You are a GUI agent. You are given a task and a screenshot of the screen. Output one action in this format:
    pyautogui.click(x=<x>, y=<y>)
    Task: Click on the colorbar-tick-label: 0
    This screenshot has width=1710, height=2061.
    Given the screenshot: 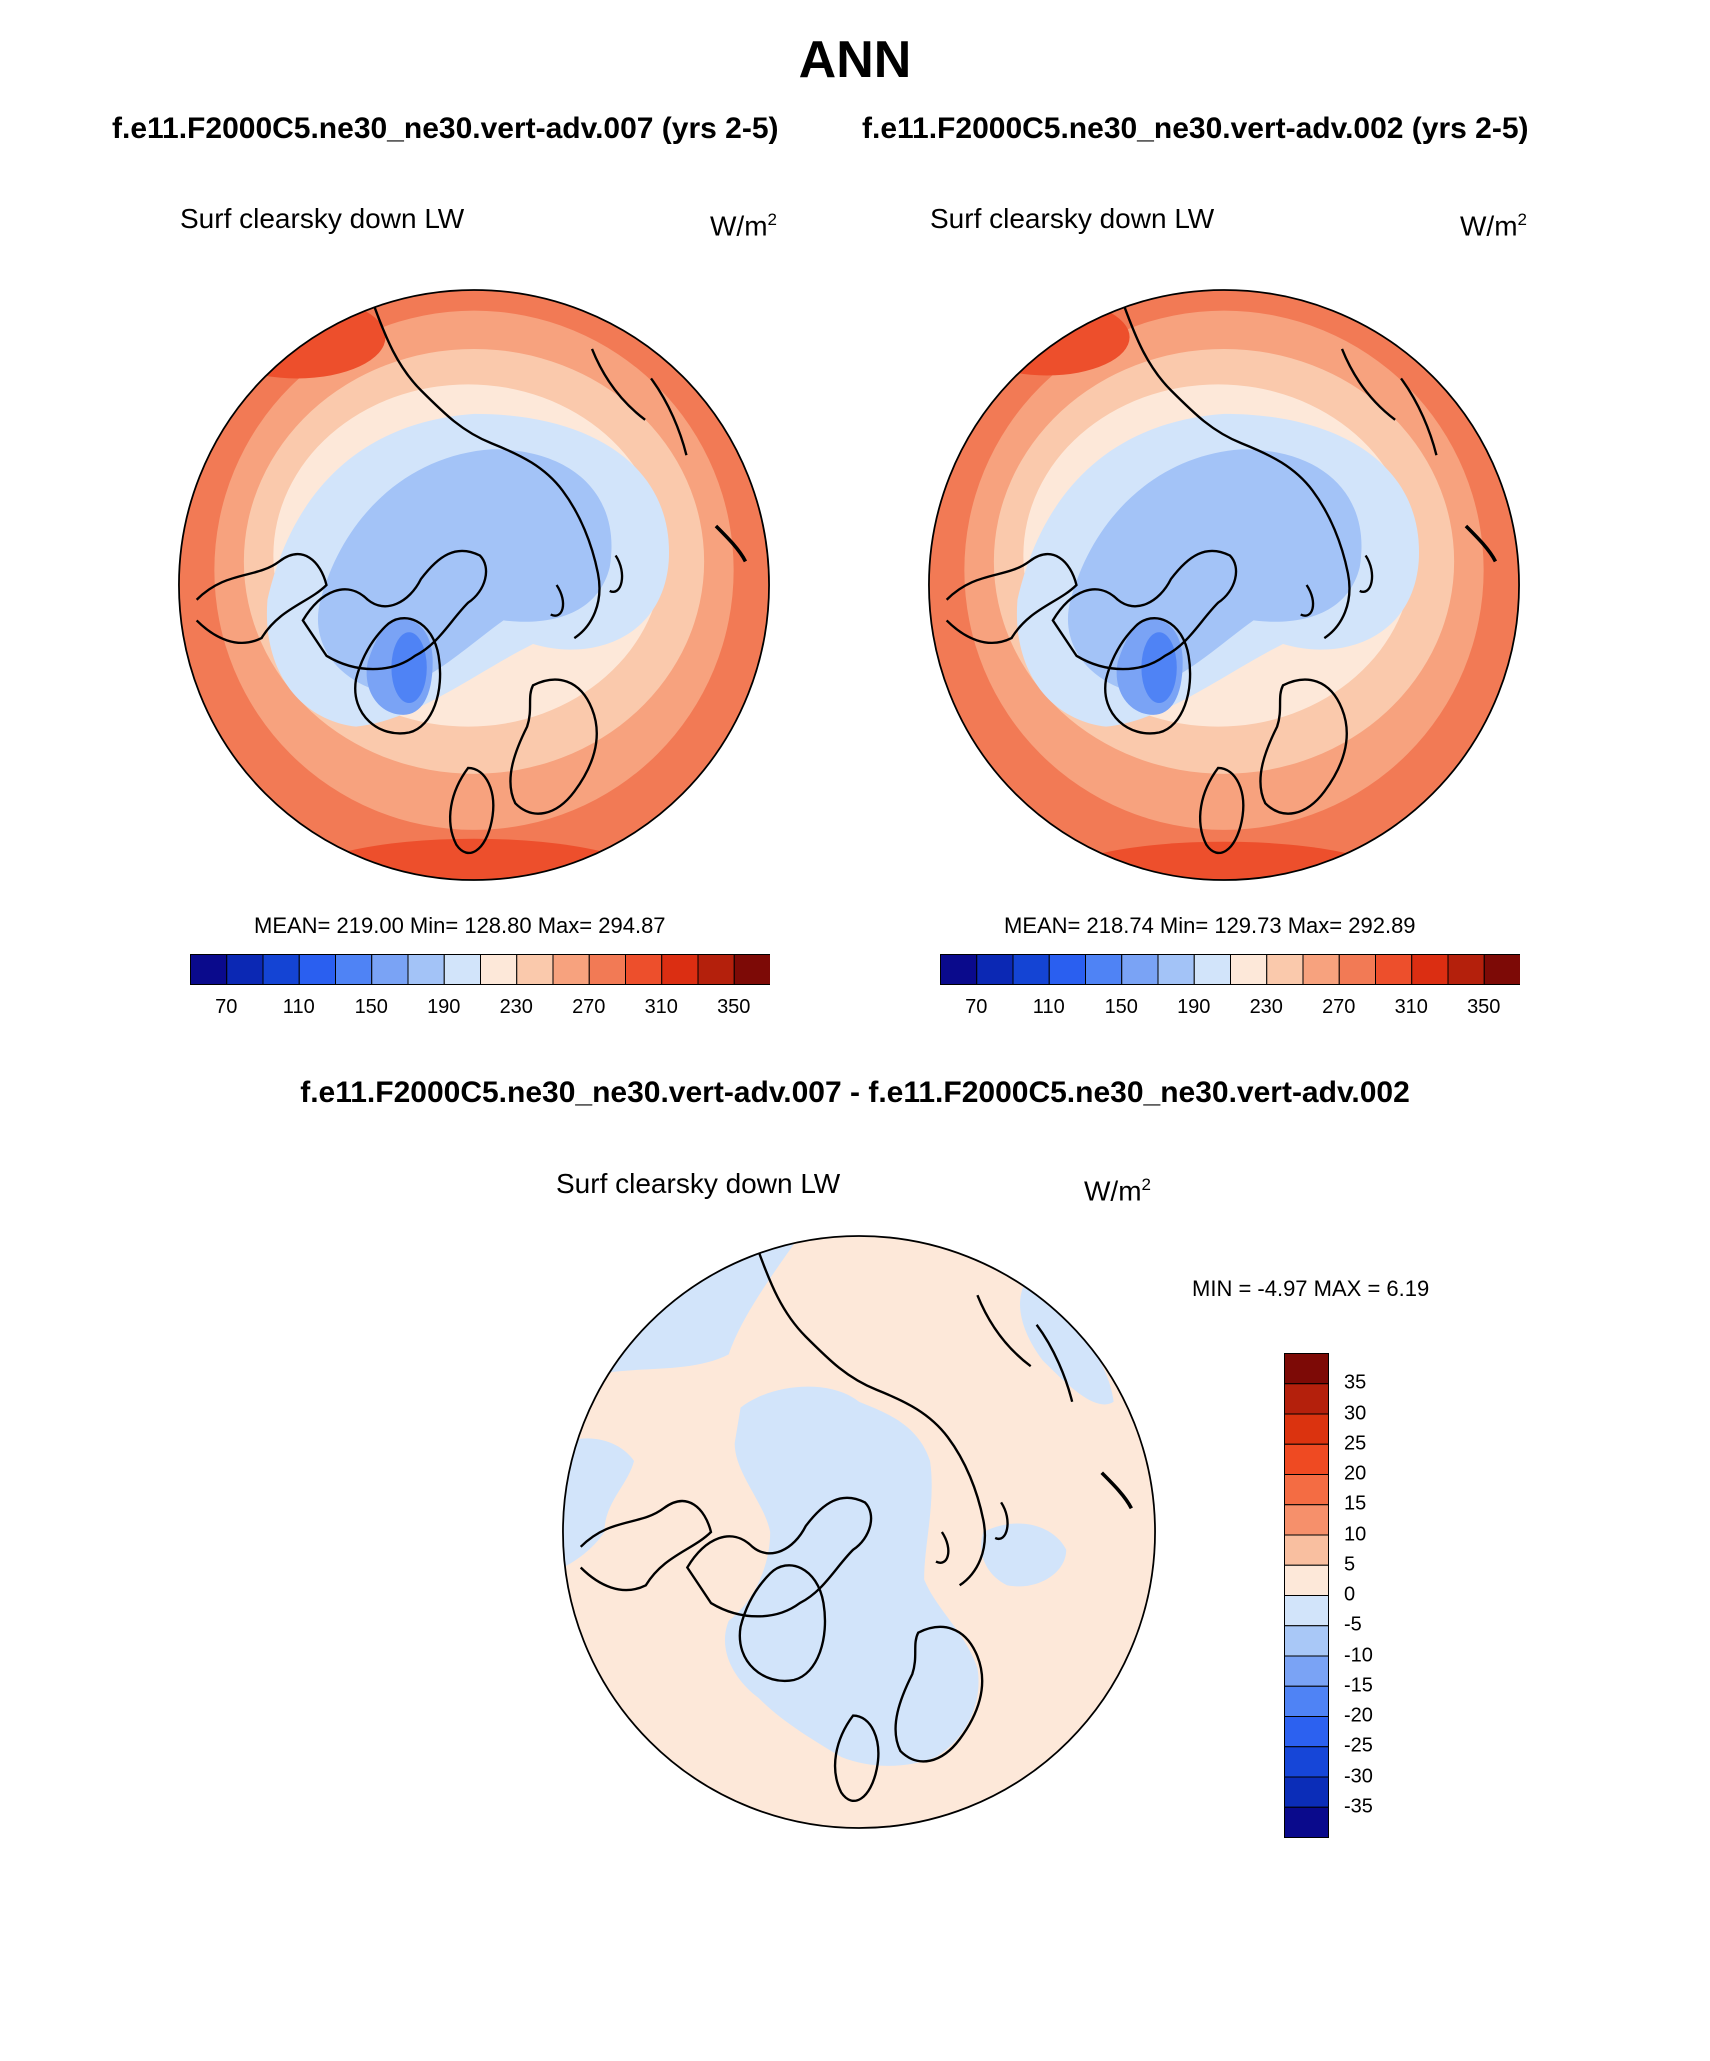 What is the action you would take?
    pyautogui.click(x=1350, y=1594)
    